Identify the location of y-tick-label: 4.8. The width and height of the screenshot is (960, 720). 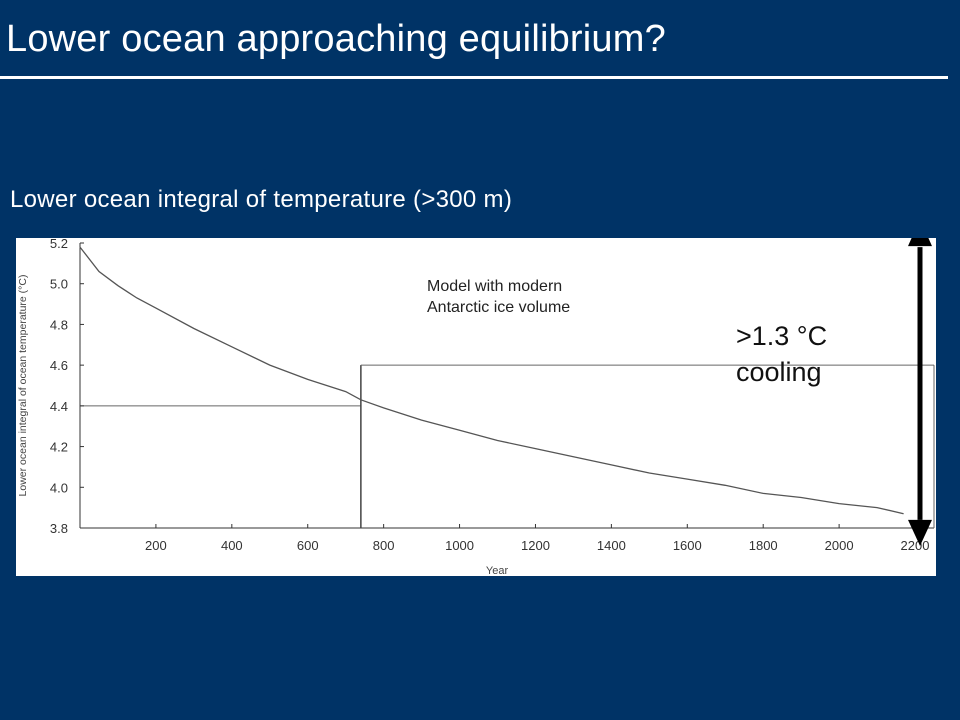
(59, 324).